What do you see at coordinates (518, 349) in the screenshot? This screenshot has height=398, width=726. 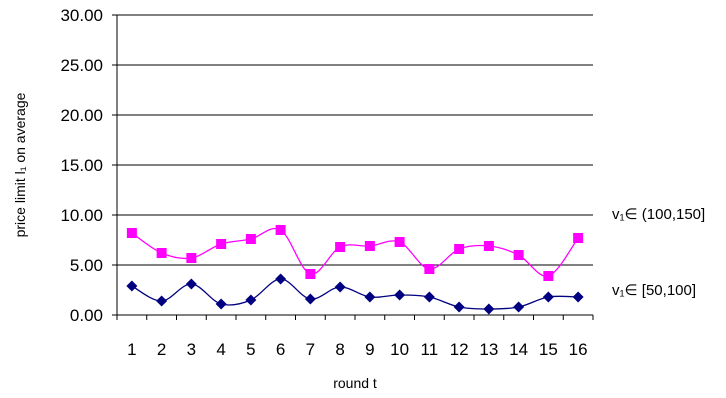 I see `x-tick-label: 14` at bounding box center [518, 349].